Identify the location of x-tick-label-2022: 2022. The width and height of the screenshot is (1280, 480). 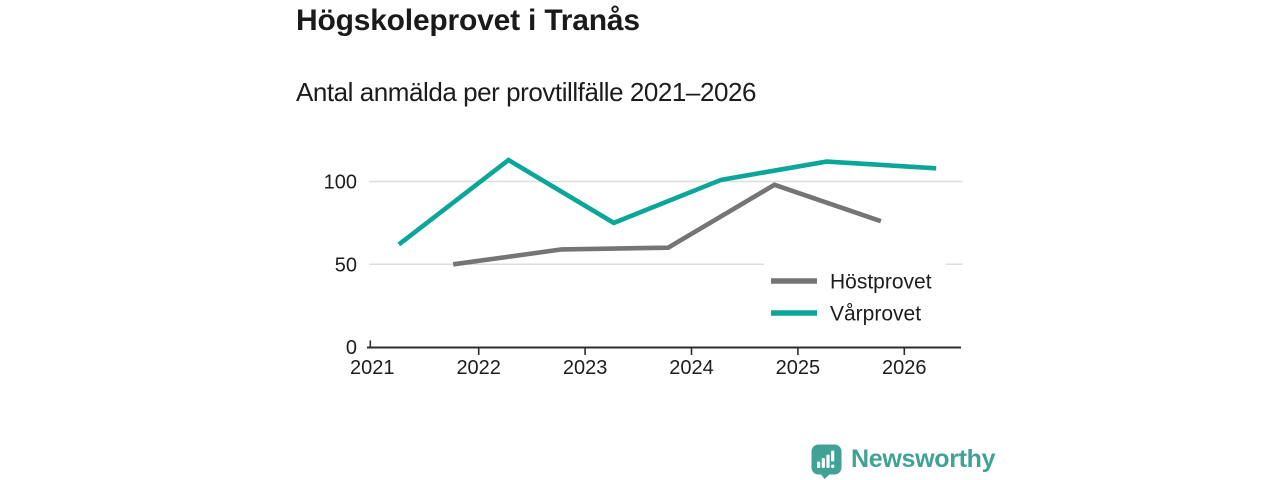
(478, 368).